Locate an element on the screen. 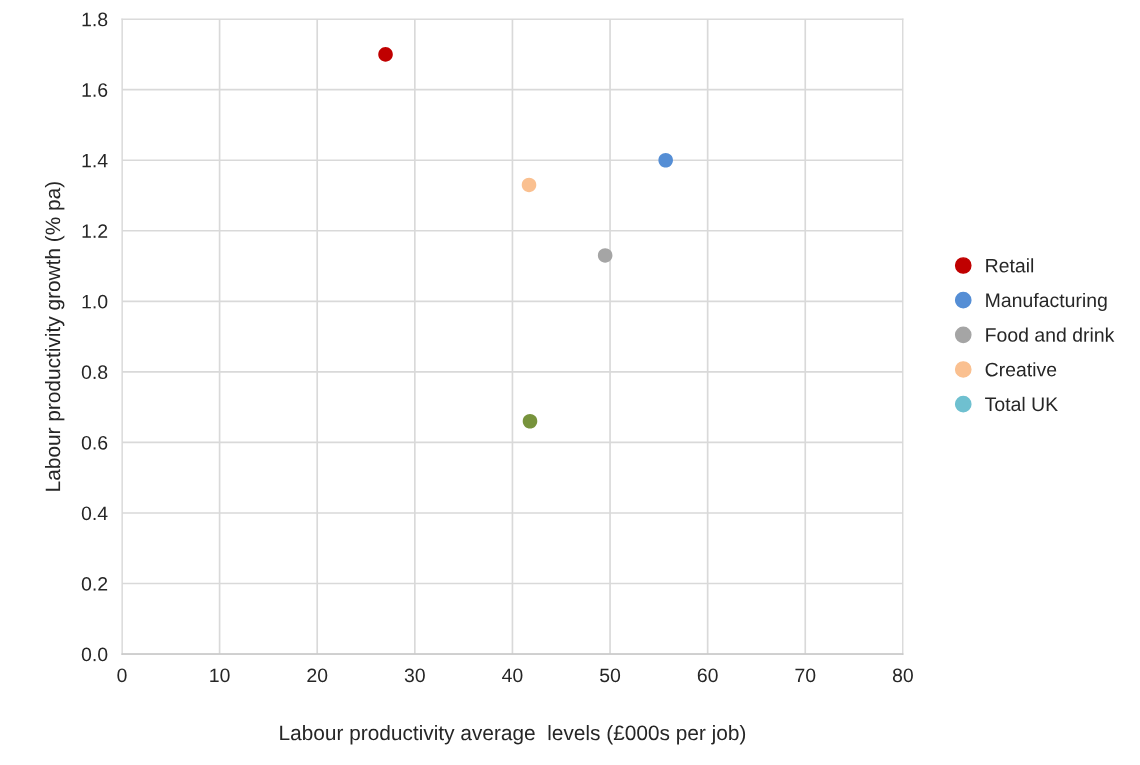  y-tick-label: 1.0 is located at coordinates (95, 301).